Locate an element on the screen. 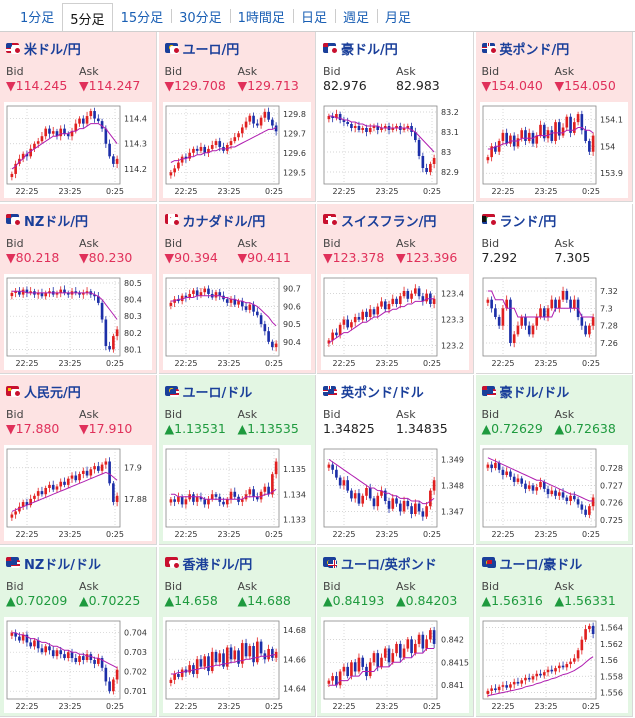 The height and width of the screenshot is (718, 635). pair-title-link: スイスフラン/円 is located at coordinates (379, 220).